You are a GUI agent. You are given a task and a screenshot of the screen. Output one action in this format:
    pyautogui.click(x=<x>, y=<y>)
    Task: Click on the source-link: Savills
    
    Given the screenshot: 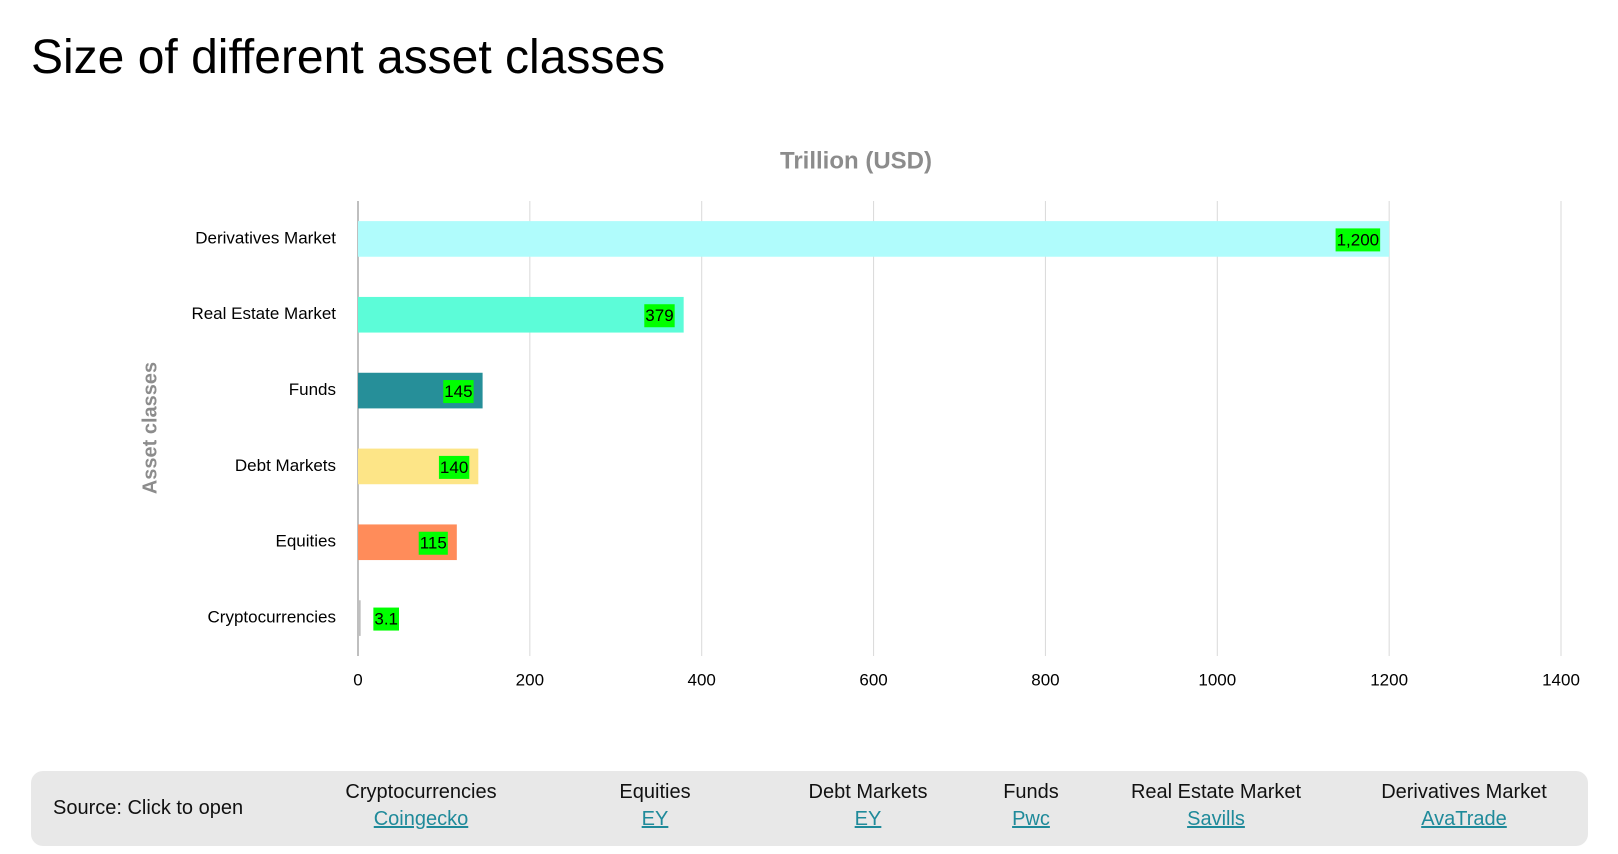 What is the action you would take?
    pyautogui.click(x=1216, y=819)
    